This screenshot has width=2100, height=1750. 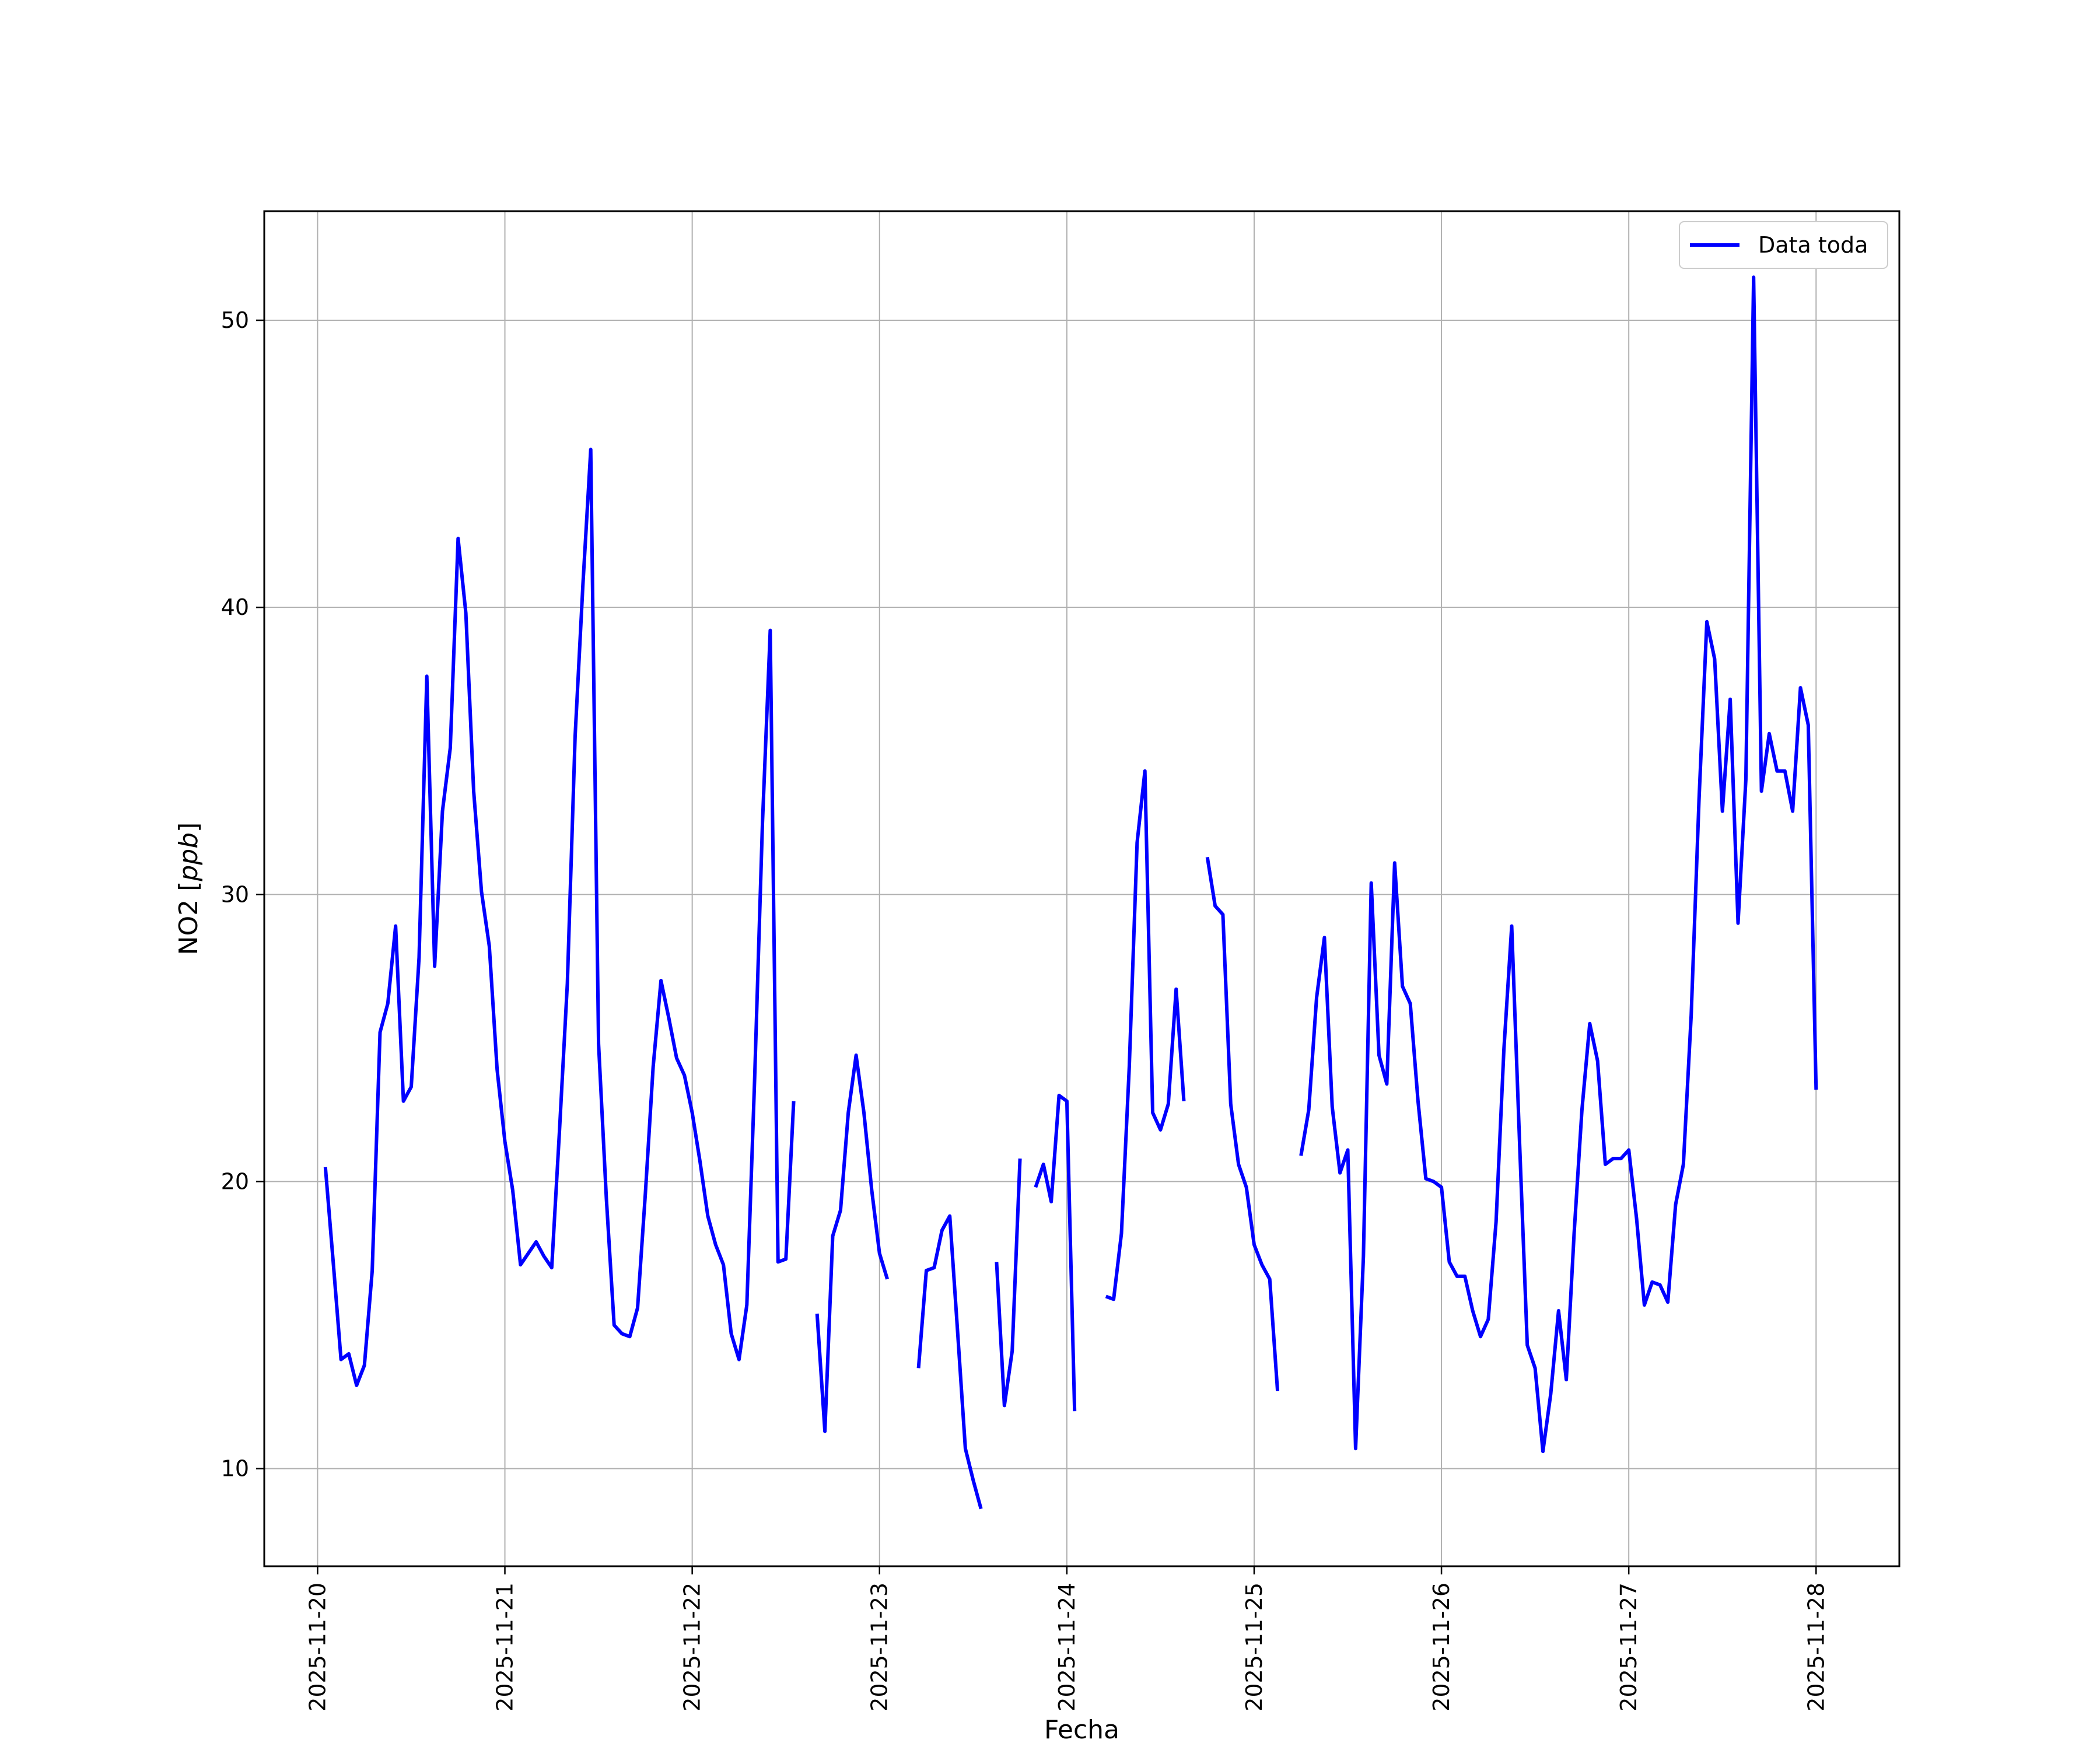 What do you see at coordinates (1067, 1647) in the screenshot?
I see `x-tick-label: 2025-11-24` at bounding box center [1067, 1647].